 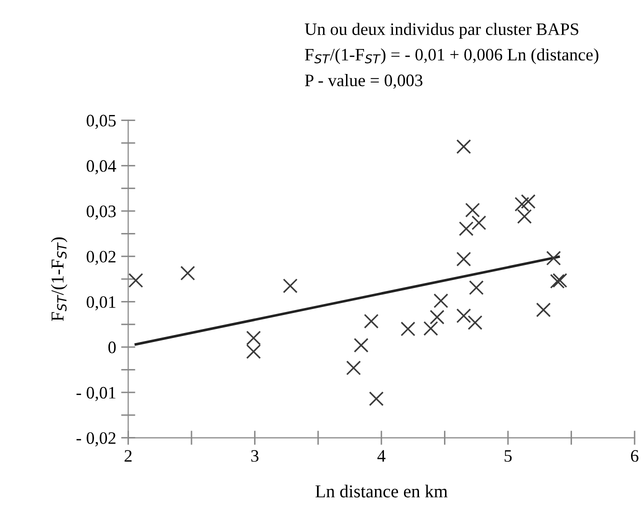 What do you see at coordinates (254, 456) in the screenshot?
I see `x-tick-label: 3` at bounding box center [254, 456].